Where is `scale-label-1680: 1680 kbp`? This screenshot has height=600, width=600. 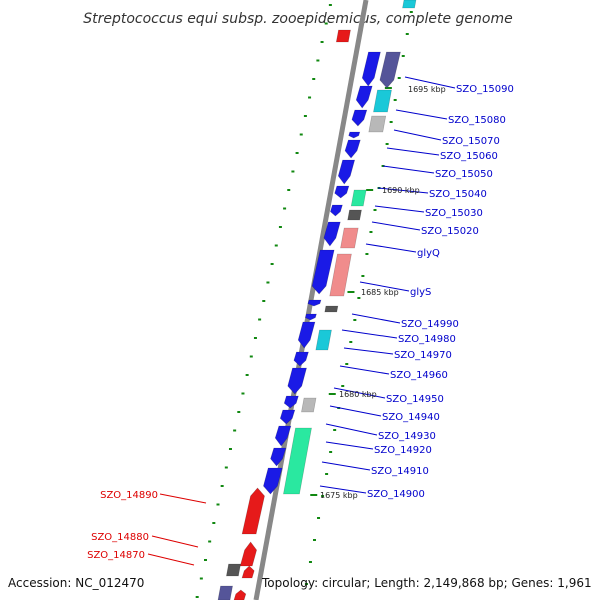 scale-label-1680: 1680 kbp is located at coordinates (358, 394).